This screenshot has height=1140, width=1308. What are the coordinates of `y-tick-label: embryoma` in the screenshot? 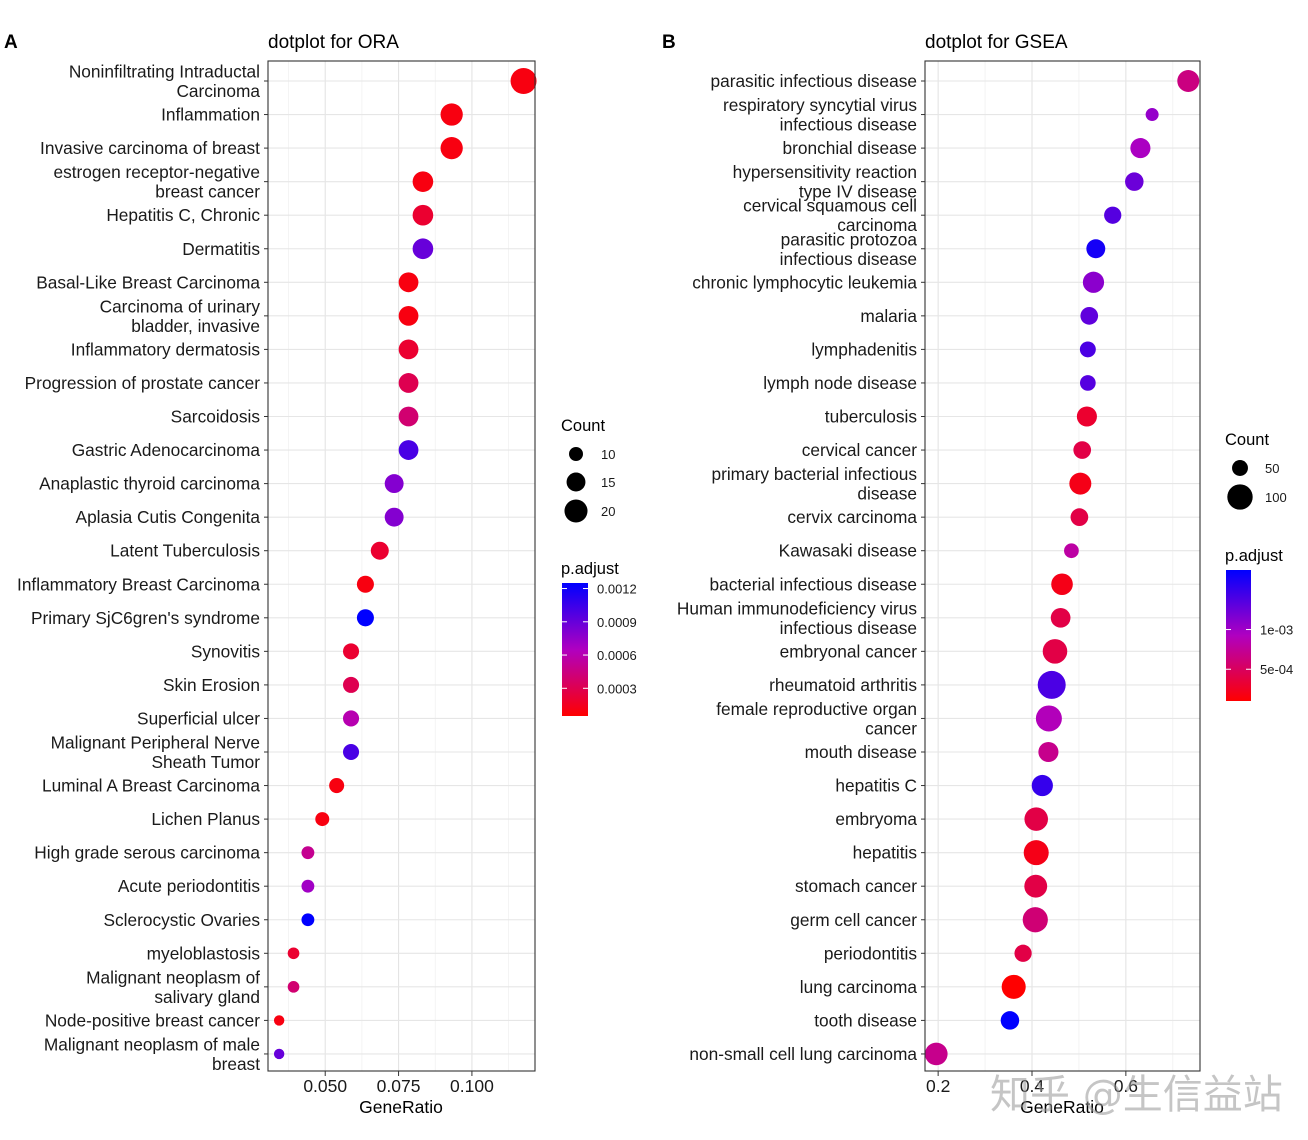 It's located at (876, 819).